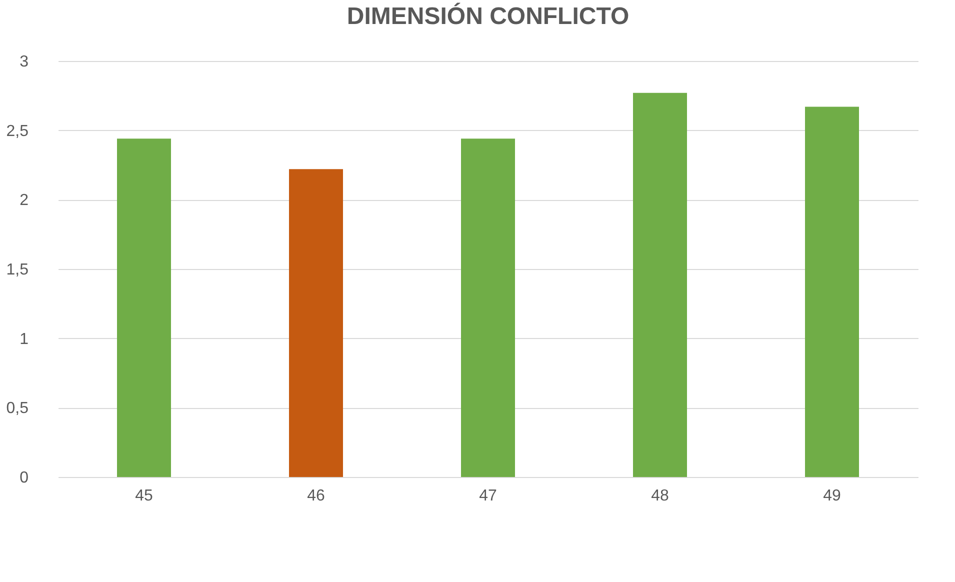  What do you see at coordinates (24, 62) in the screenshot?
I see `y-tick-label: 3` at bounding box center [24, 62].